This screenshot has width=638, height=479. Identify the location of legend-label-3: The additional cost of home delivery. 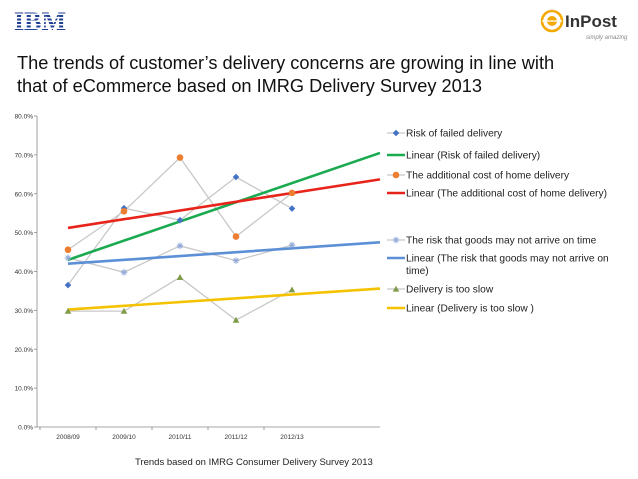
(488, 176).